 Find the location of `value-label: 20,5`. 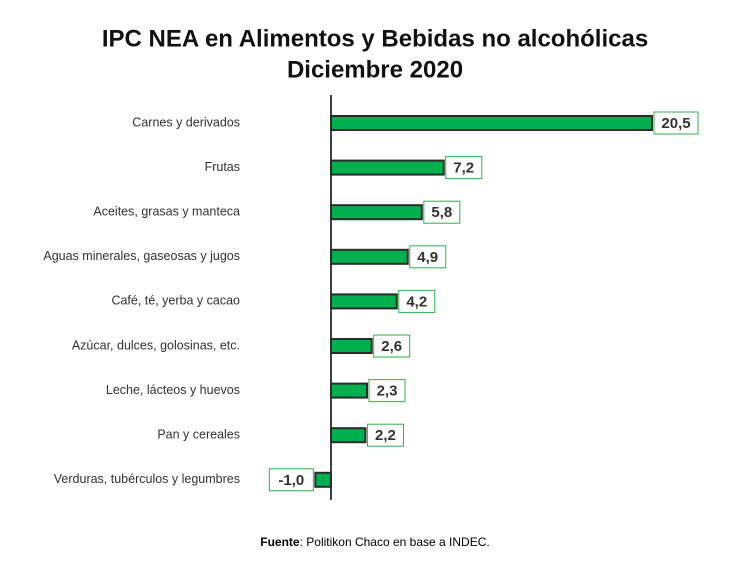

value-label: 20,5 is located at coordinates (675, 123).